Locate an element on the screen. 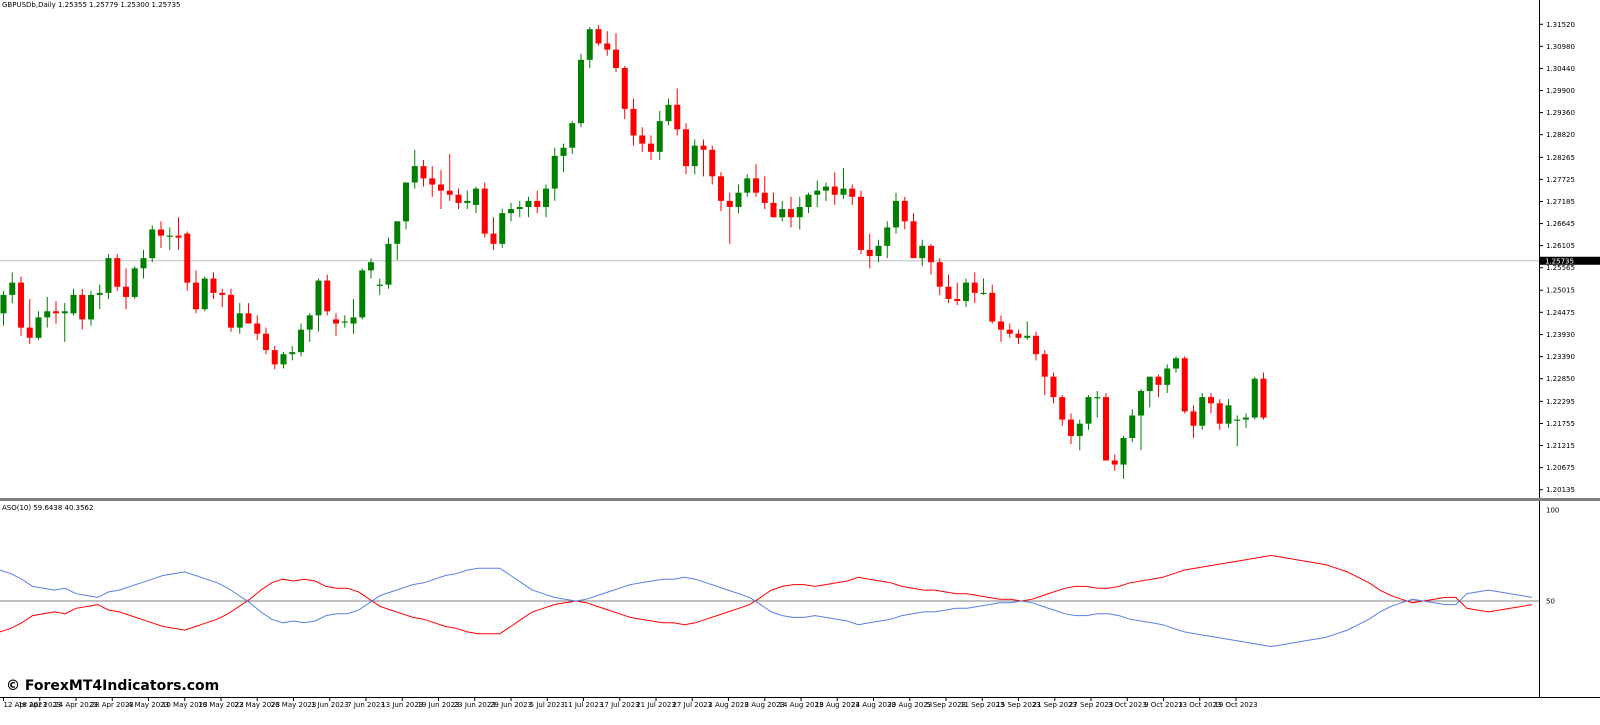  price-tick-label: 1.22850 is located at coordinates (1560, 379).